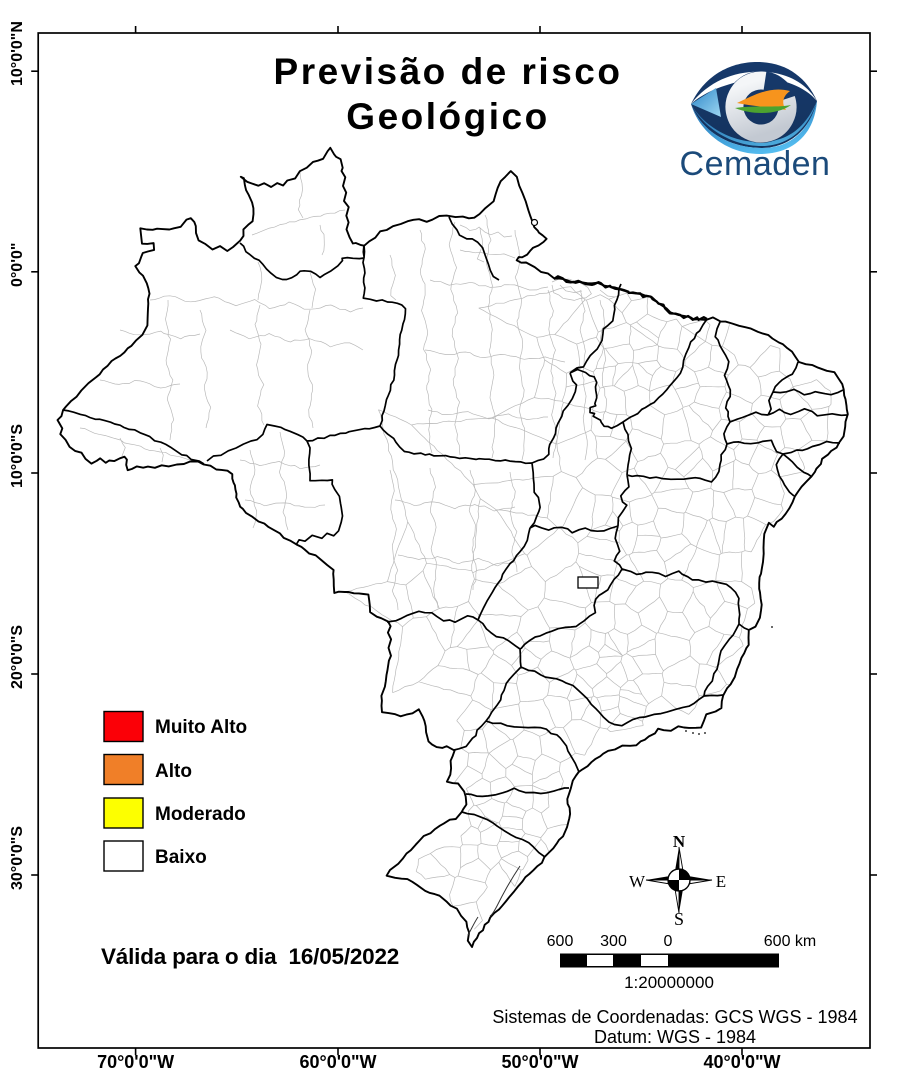 The image size is (907, 1080). I want to click on svg-text: N, so click(679, 841).